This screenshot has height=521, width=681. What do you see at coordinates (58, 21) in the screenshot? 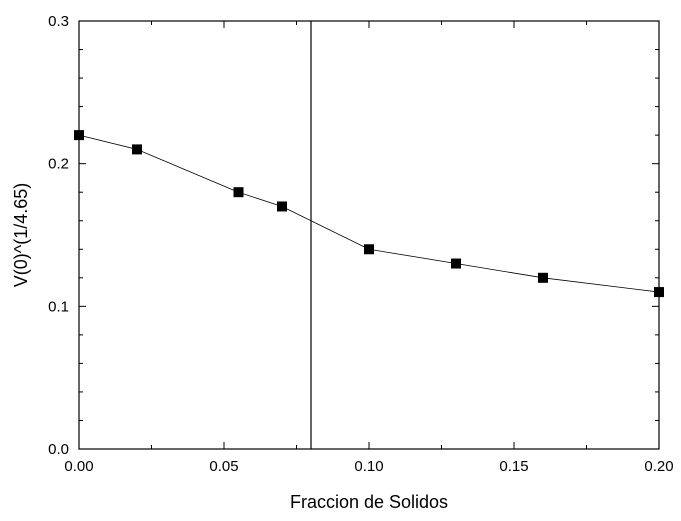
I see `y-tick-label: 0.3` at bounding box center [58, 21].